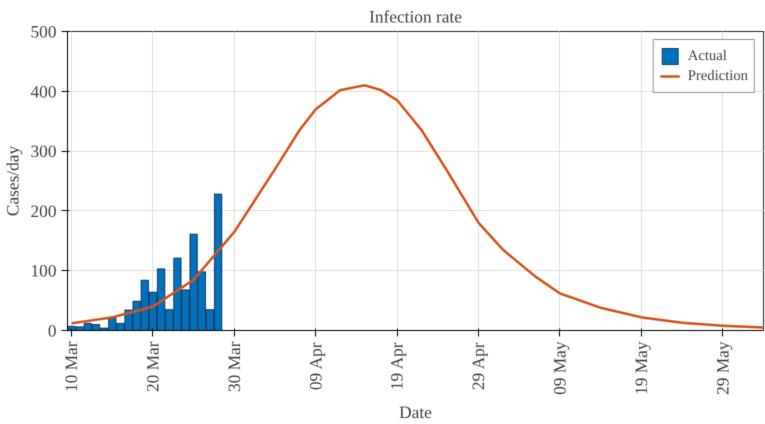 The image size is (765, 424). What do you see at coordinates (560, 368) in the screenshot?
I see `x-tick-label: 09 May` at bounding box center [560, 368].